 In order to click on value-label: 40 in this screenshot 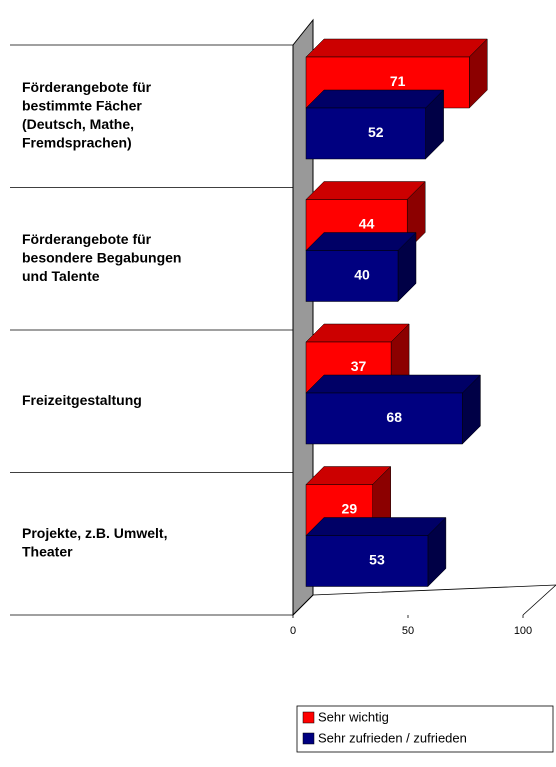, I will do `click(362, 275)`.